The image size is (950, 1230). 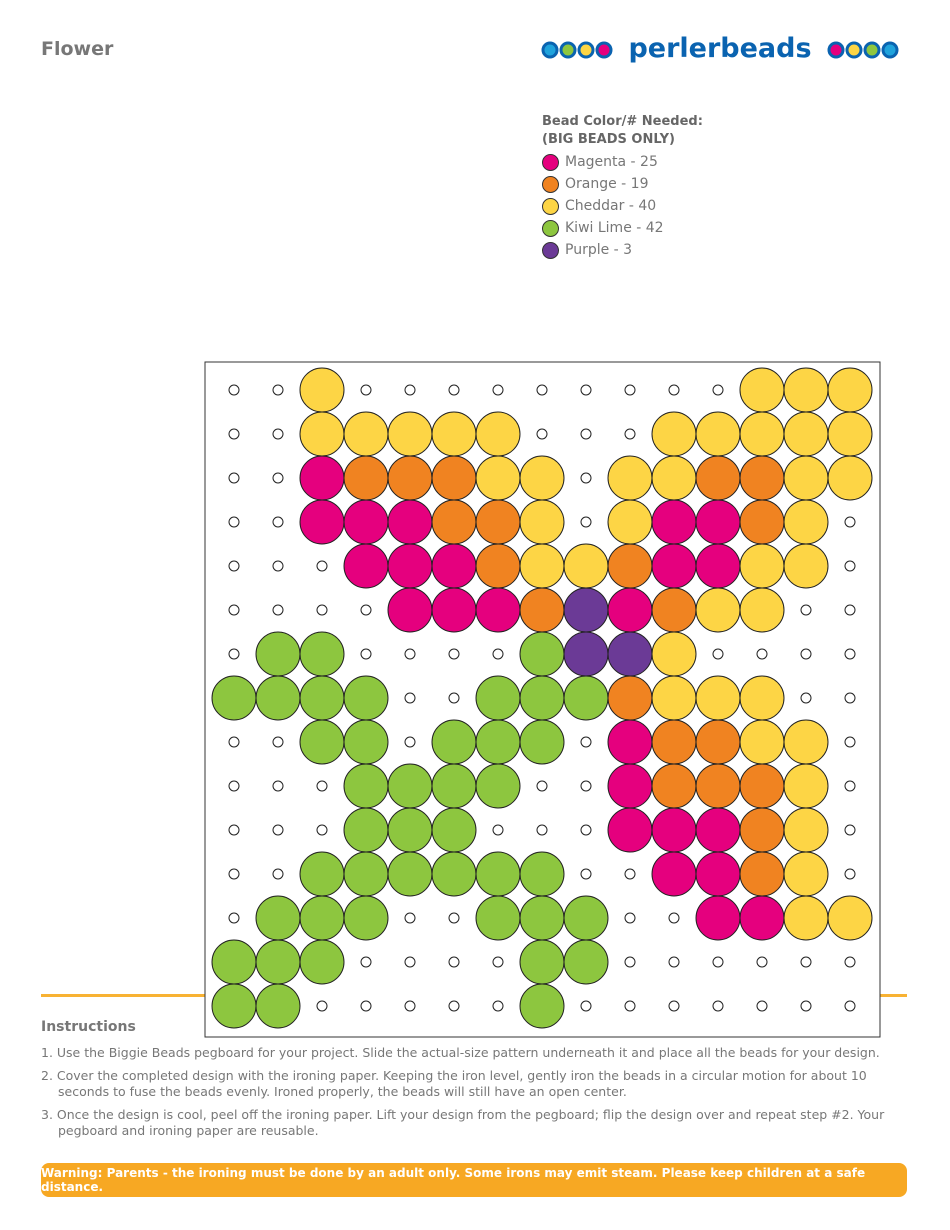 I want to click on legend-label: Magenta - 25, so click(x=611, y=162).